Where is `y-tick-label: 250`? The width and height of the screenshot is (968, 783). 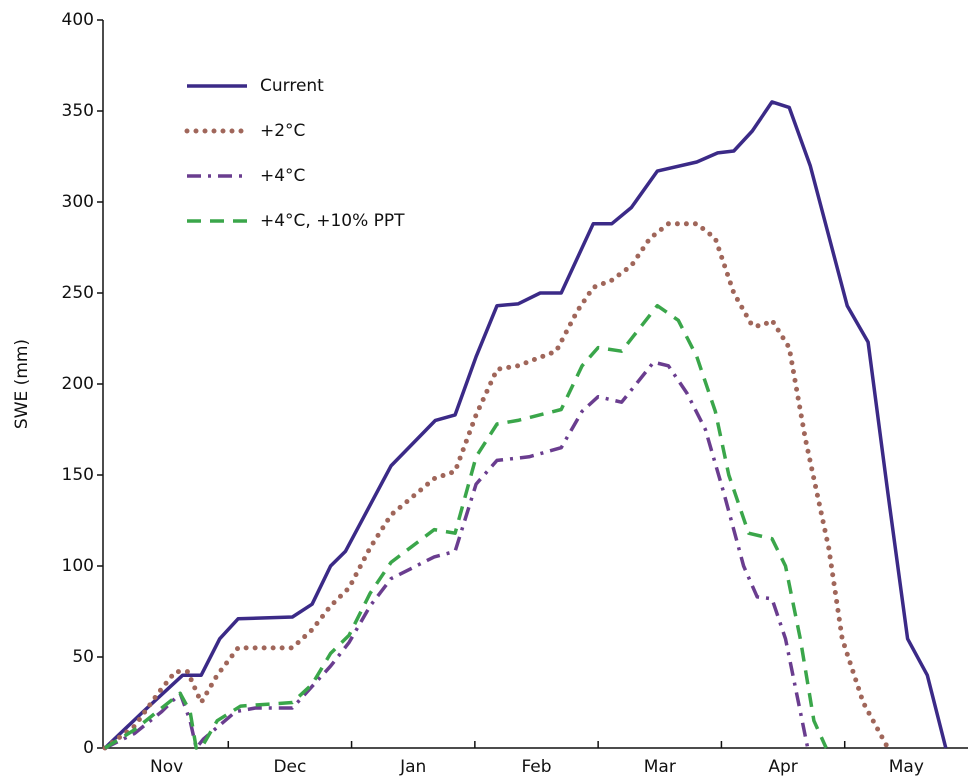
y-tick-label: 250 is located at coordinates (78, 293).